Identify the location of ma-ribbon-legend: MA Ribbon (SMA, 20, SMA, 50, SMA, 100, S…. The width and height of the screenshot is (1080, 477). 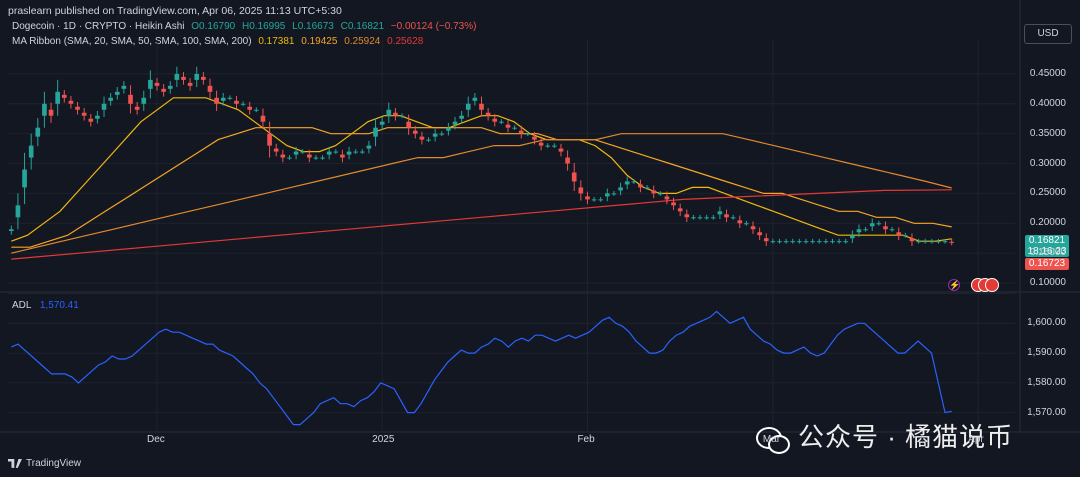
(219, 41).